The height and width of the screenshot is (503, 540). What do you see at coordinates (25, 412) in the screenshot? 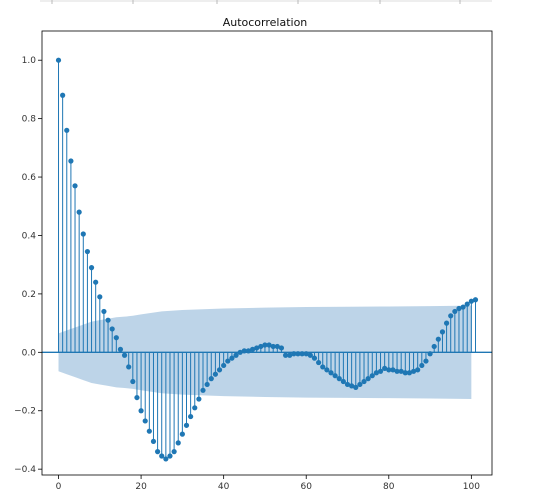
I see `y-tick-label: −0.2` at bounding box center [25, 412].